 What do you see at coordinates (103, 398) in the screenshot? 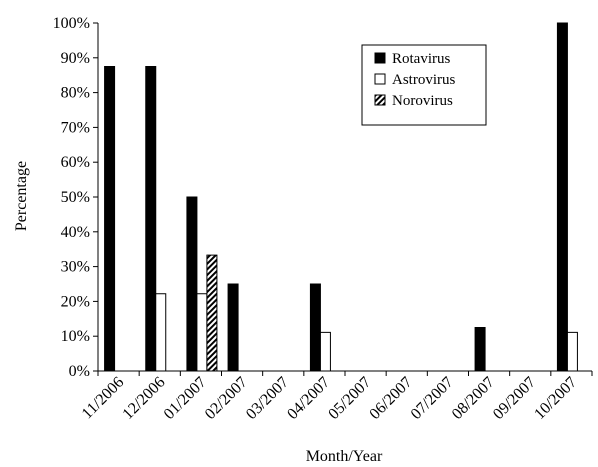
I see `x-tick-label: 11/2006` at bounding box center [103, 398].